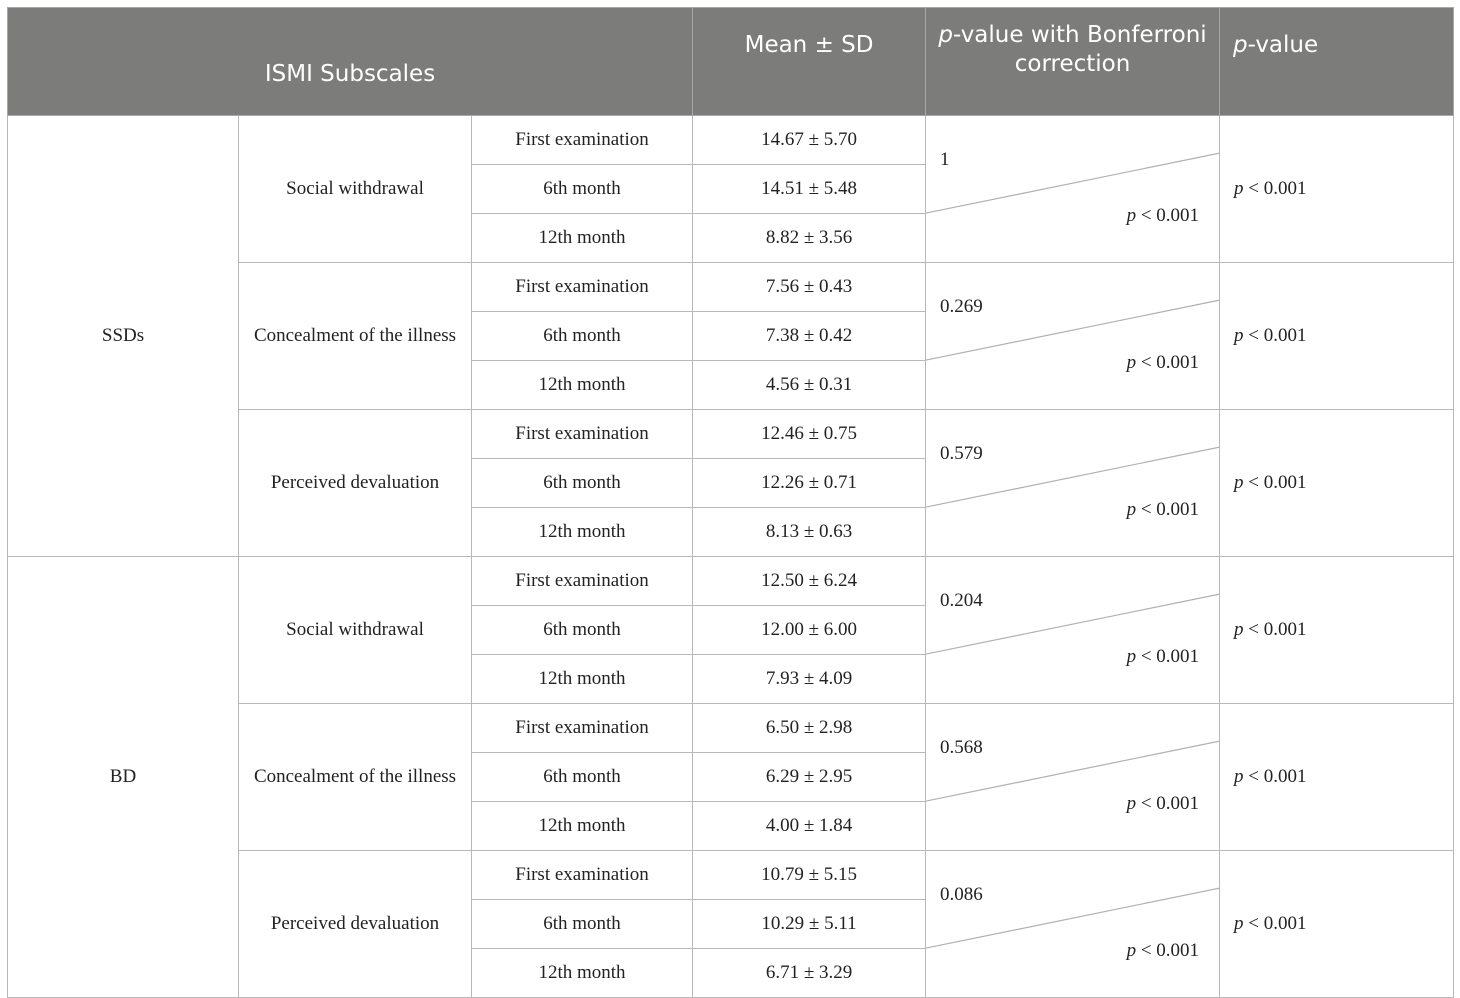 The width and height of the screenshot is (1460, 998). I want to click on table-row: 12th month 8.13 ± 0.63, so click(731, 532).